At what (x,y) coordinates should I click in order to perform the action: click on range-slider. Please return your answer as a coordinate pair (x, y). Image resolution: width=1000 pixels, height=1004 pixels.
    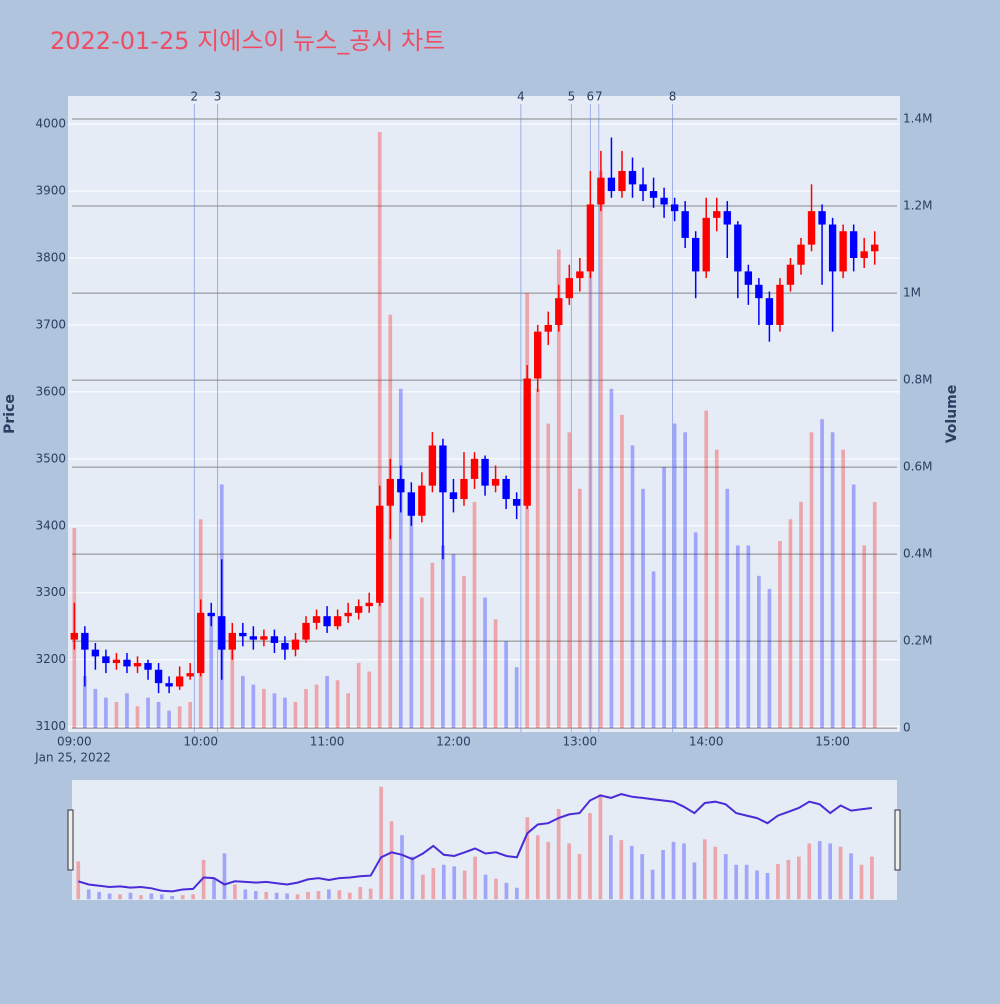
    Looking at the image, I should click on (484, 840).